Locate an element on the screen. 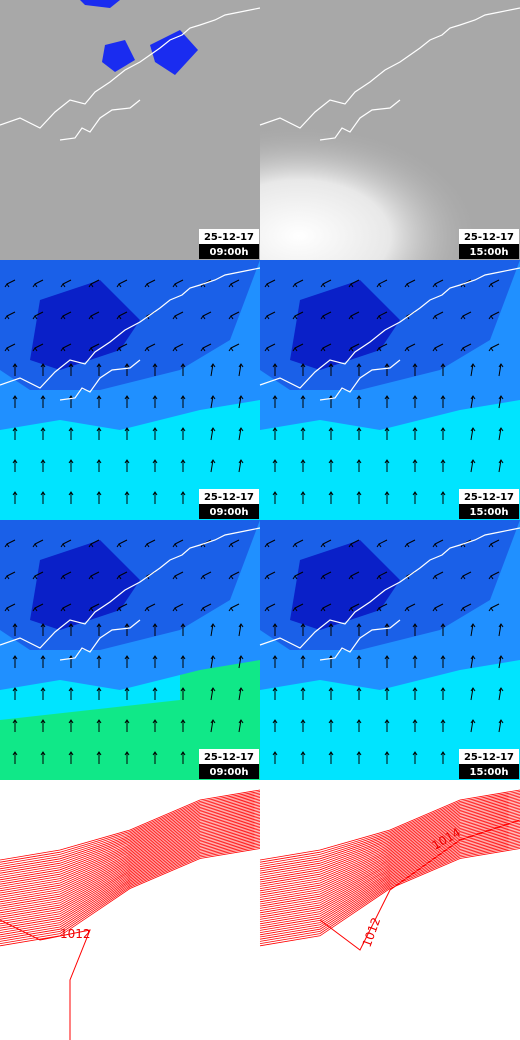  date-box is located at coordinates (229, 756).